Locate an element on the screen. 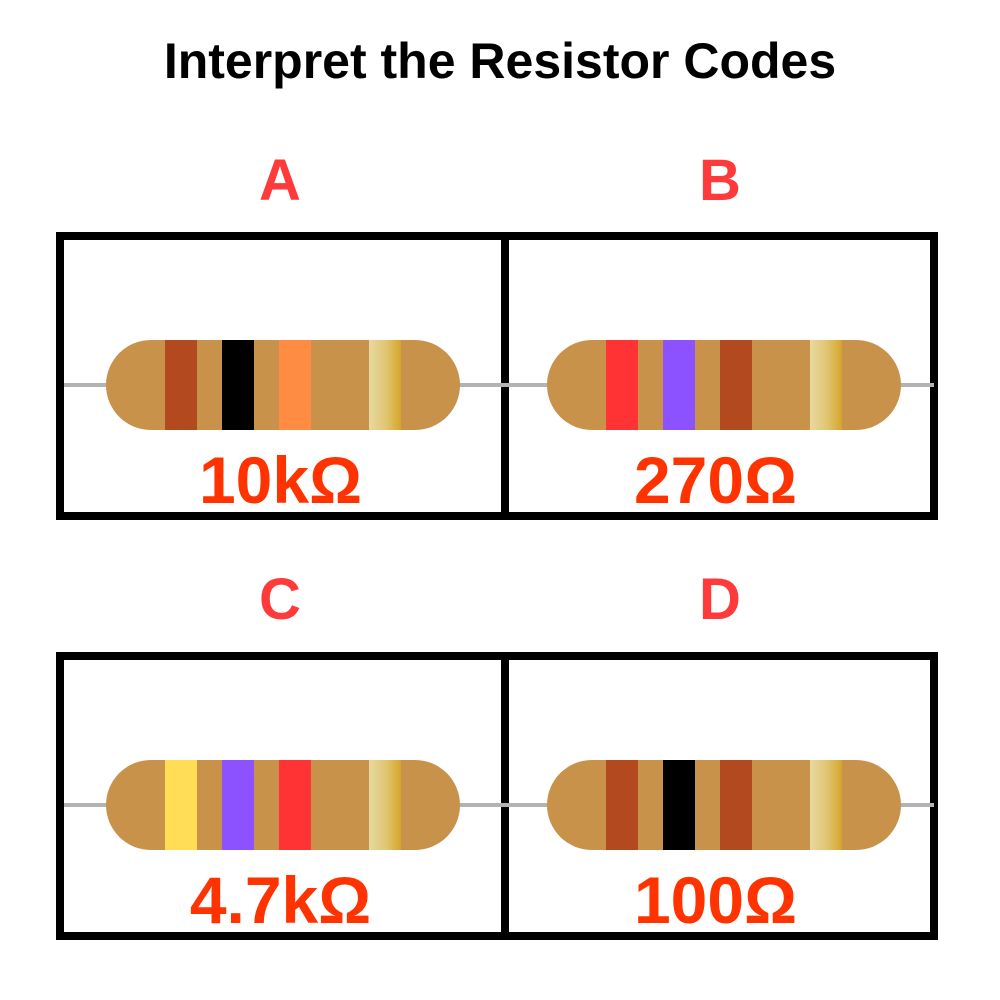 The height and width of the screenshot is (1000, 1000). resistor-value-c: 4.7kΩ is located at coordinates (280, 900).